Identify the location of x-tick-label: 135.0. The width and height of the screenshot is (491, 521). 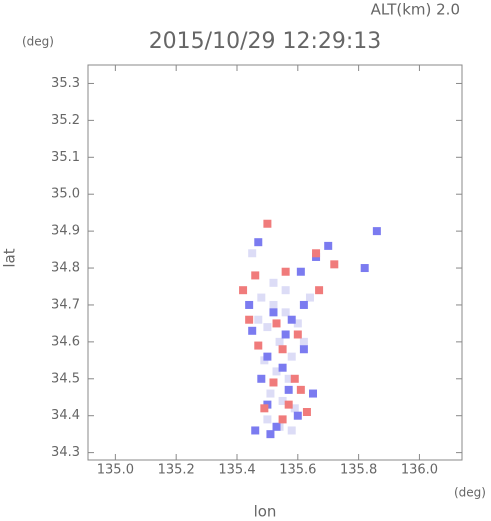
(115, 470).